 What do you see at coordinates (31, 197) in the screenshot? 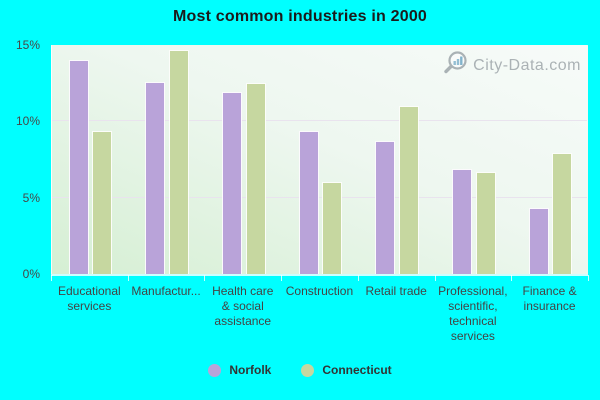
I see `y-label-5: 5%` at bounding box center [31, 197].